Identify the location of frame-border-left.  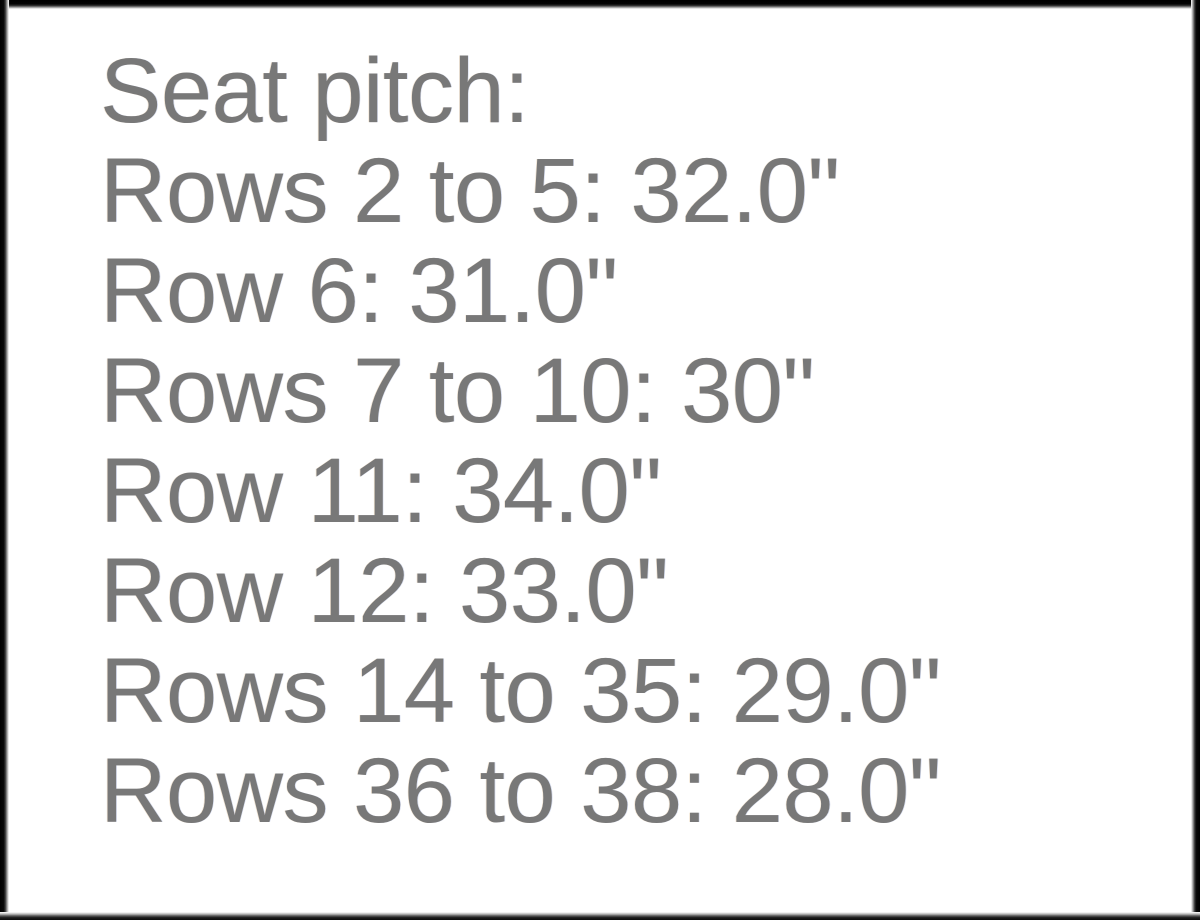
(4, 460).